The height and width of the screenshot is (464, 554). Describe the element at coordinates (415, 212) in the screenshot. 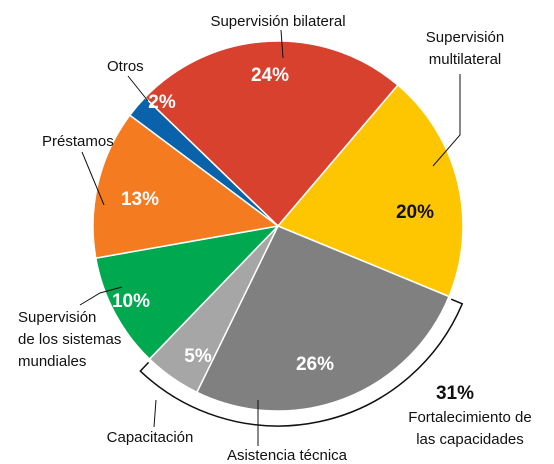

I see `data-label: 20%` at that location.